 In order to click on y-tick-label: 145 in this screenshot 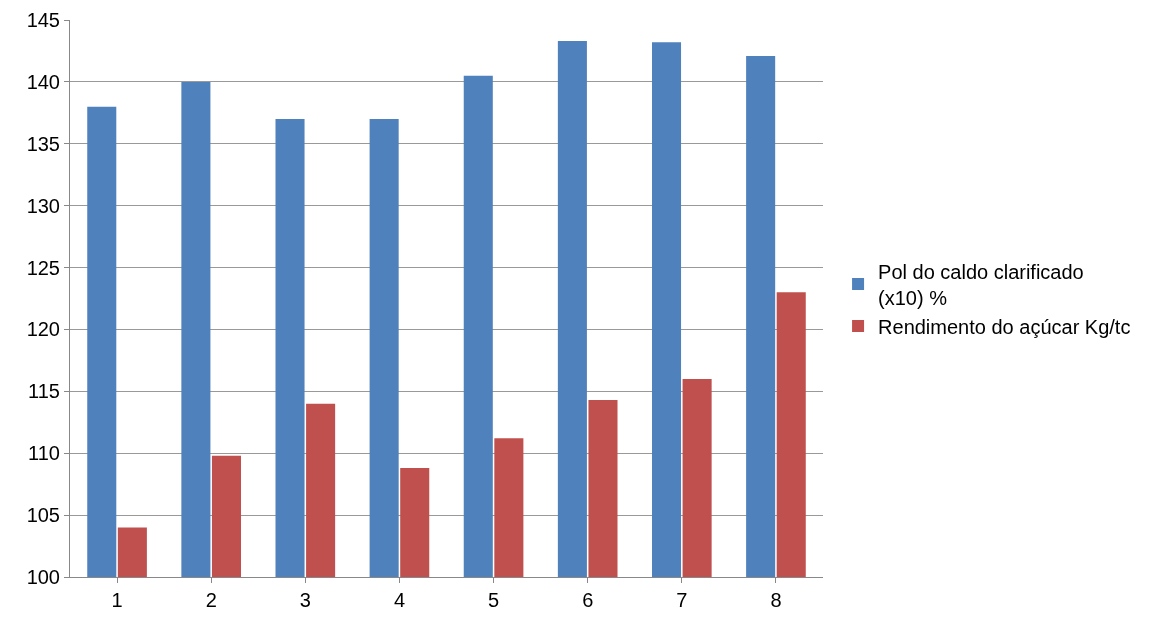, I will do `click(43, 20)`.